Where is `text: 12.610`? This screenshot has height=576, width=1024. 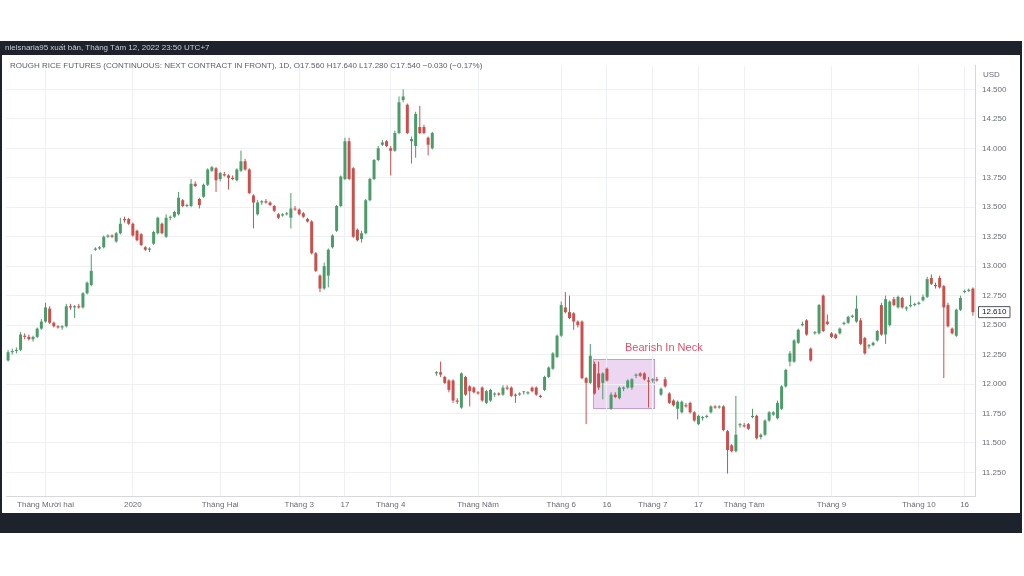
text: 12.610 is located at coordinates (995, 312).